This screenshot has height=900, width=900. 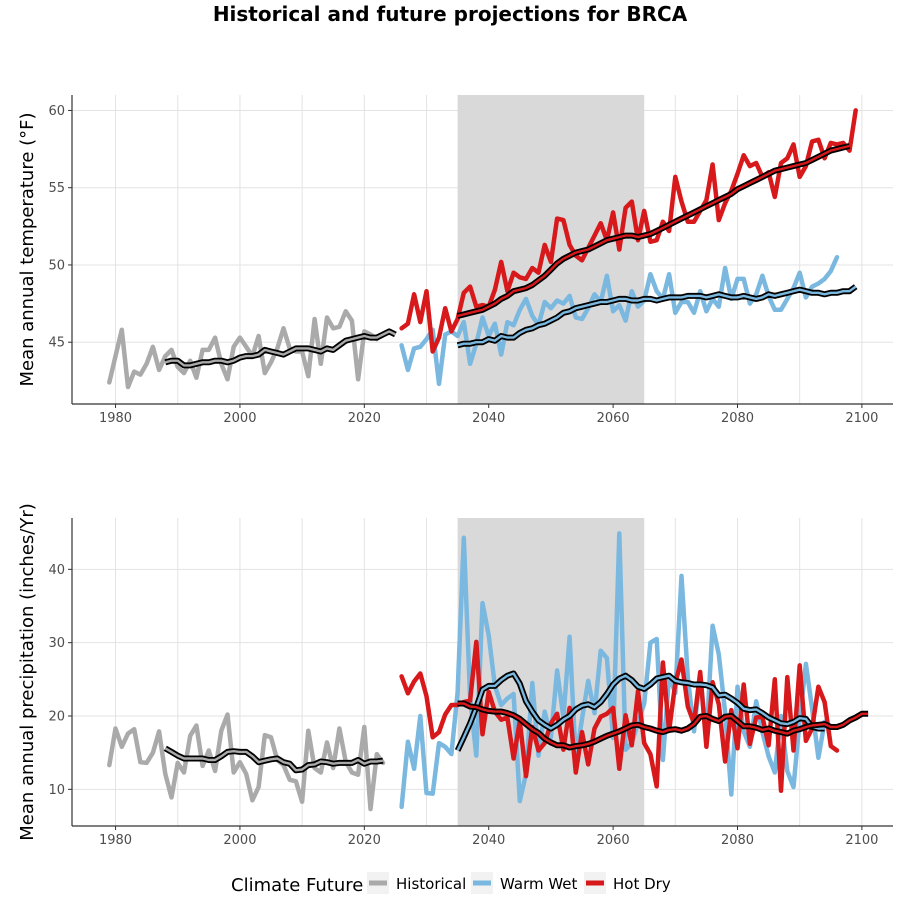 I want to click on series-line-warm-wet, so click(x=619, y=320).